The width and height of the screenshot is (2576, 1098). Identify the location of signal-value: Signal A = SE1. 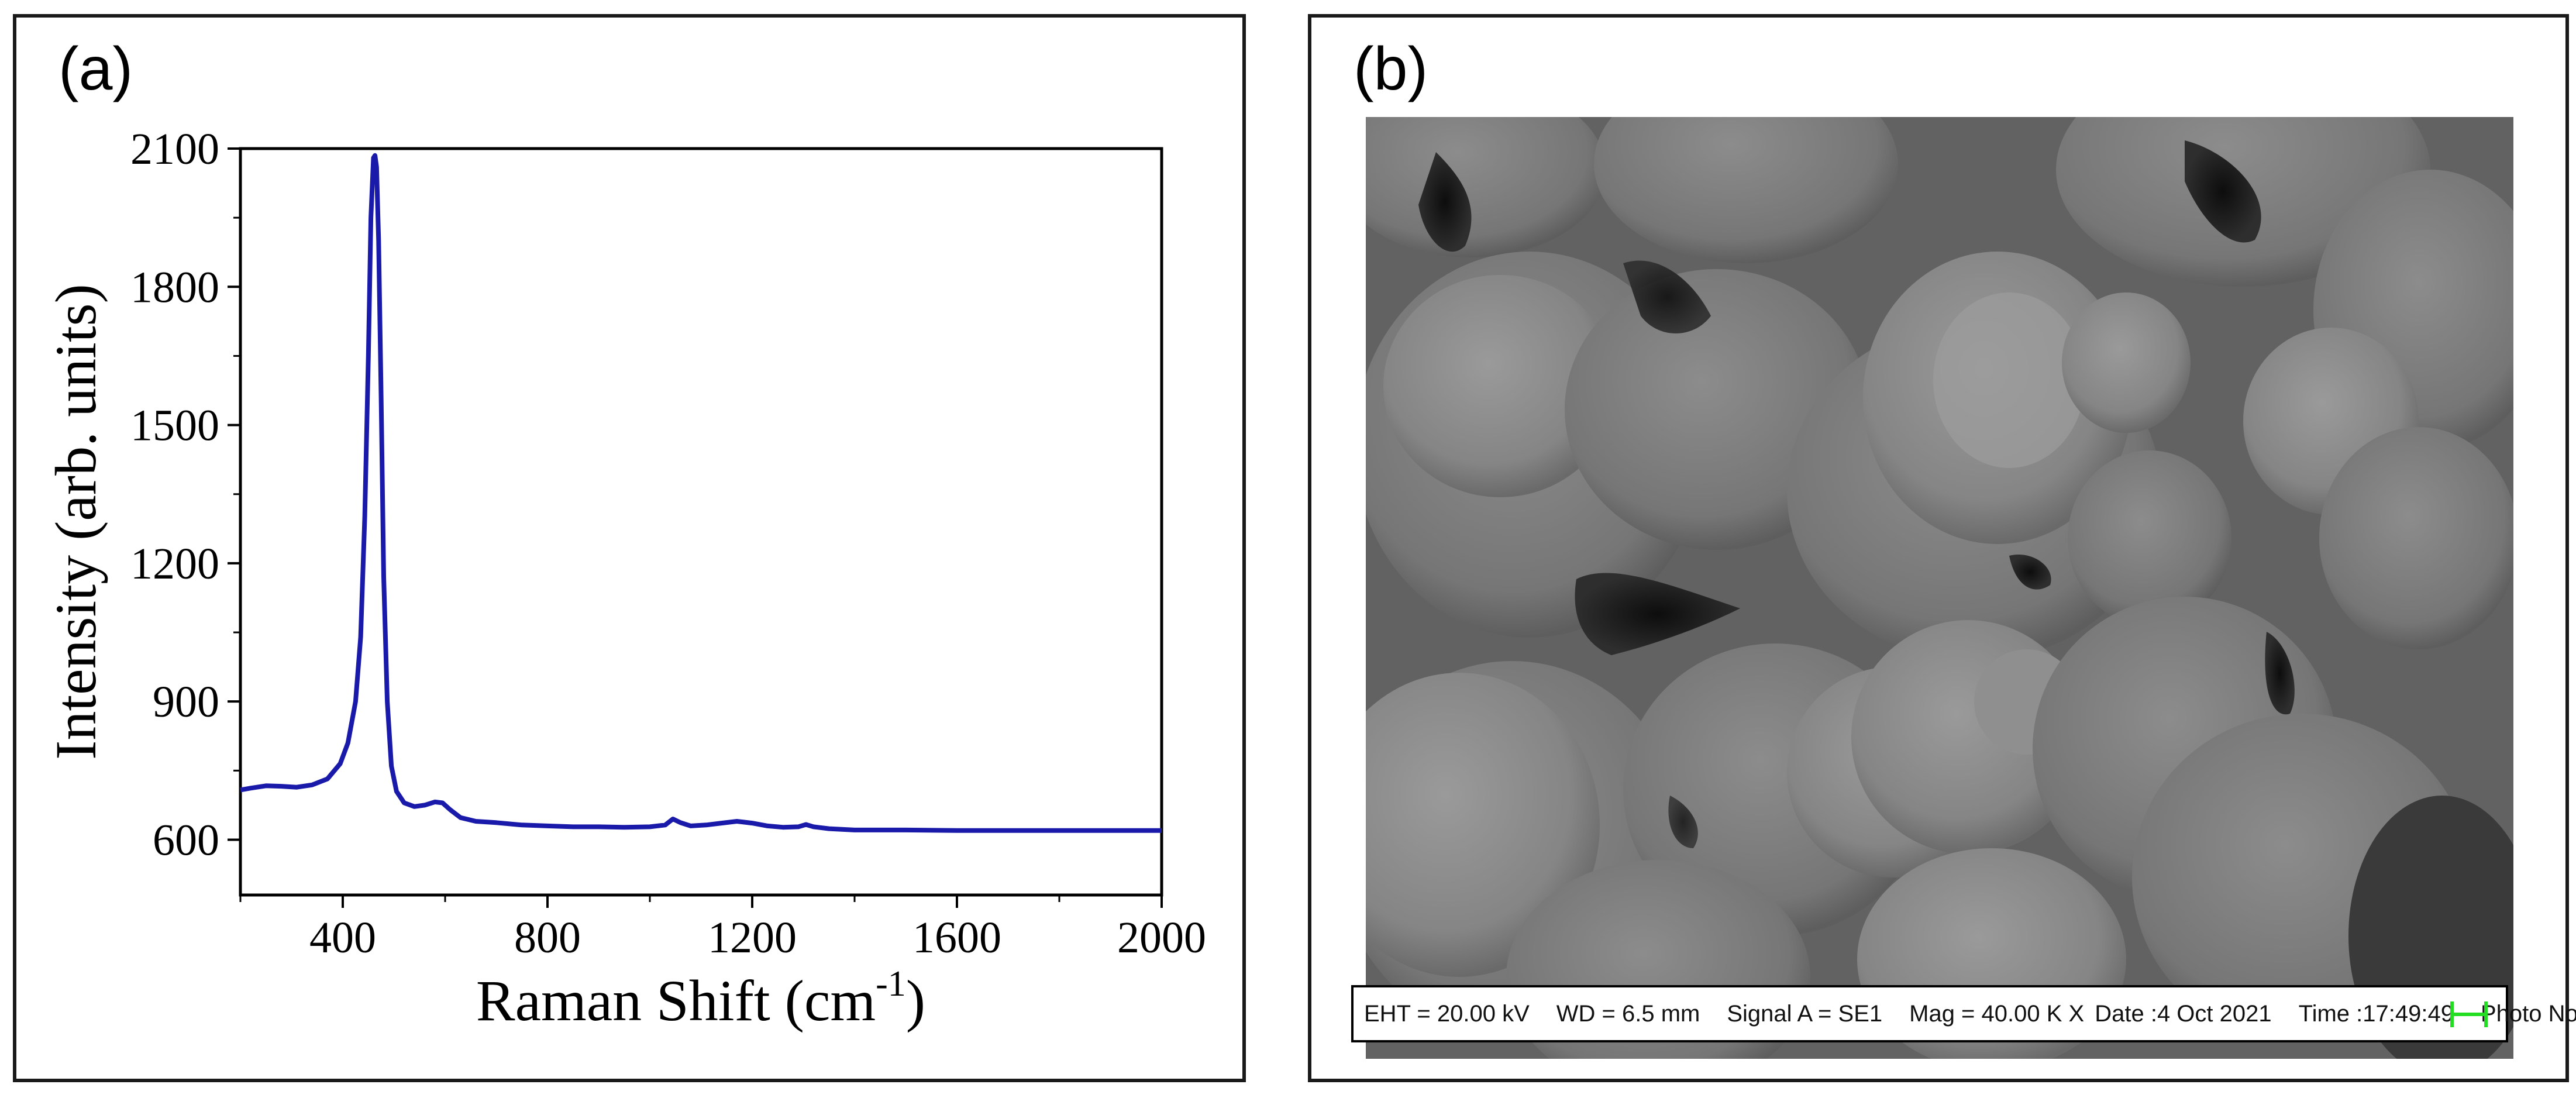
(1805, 1013).